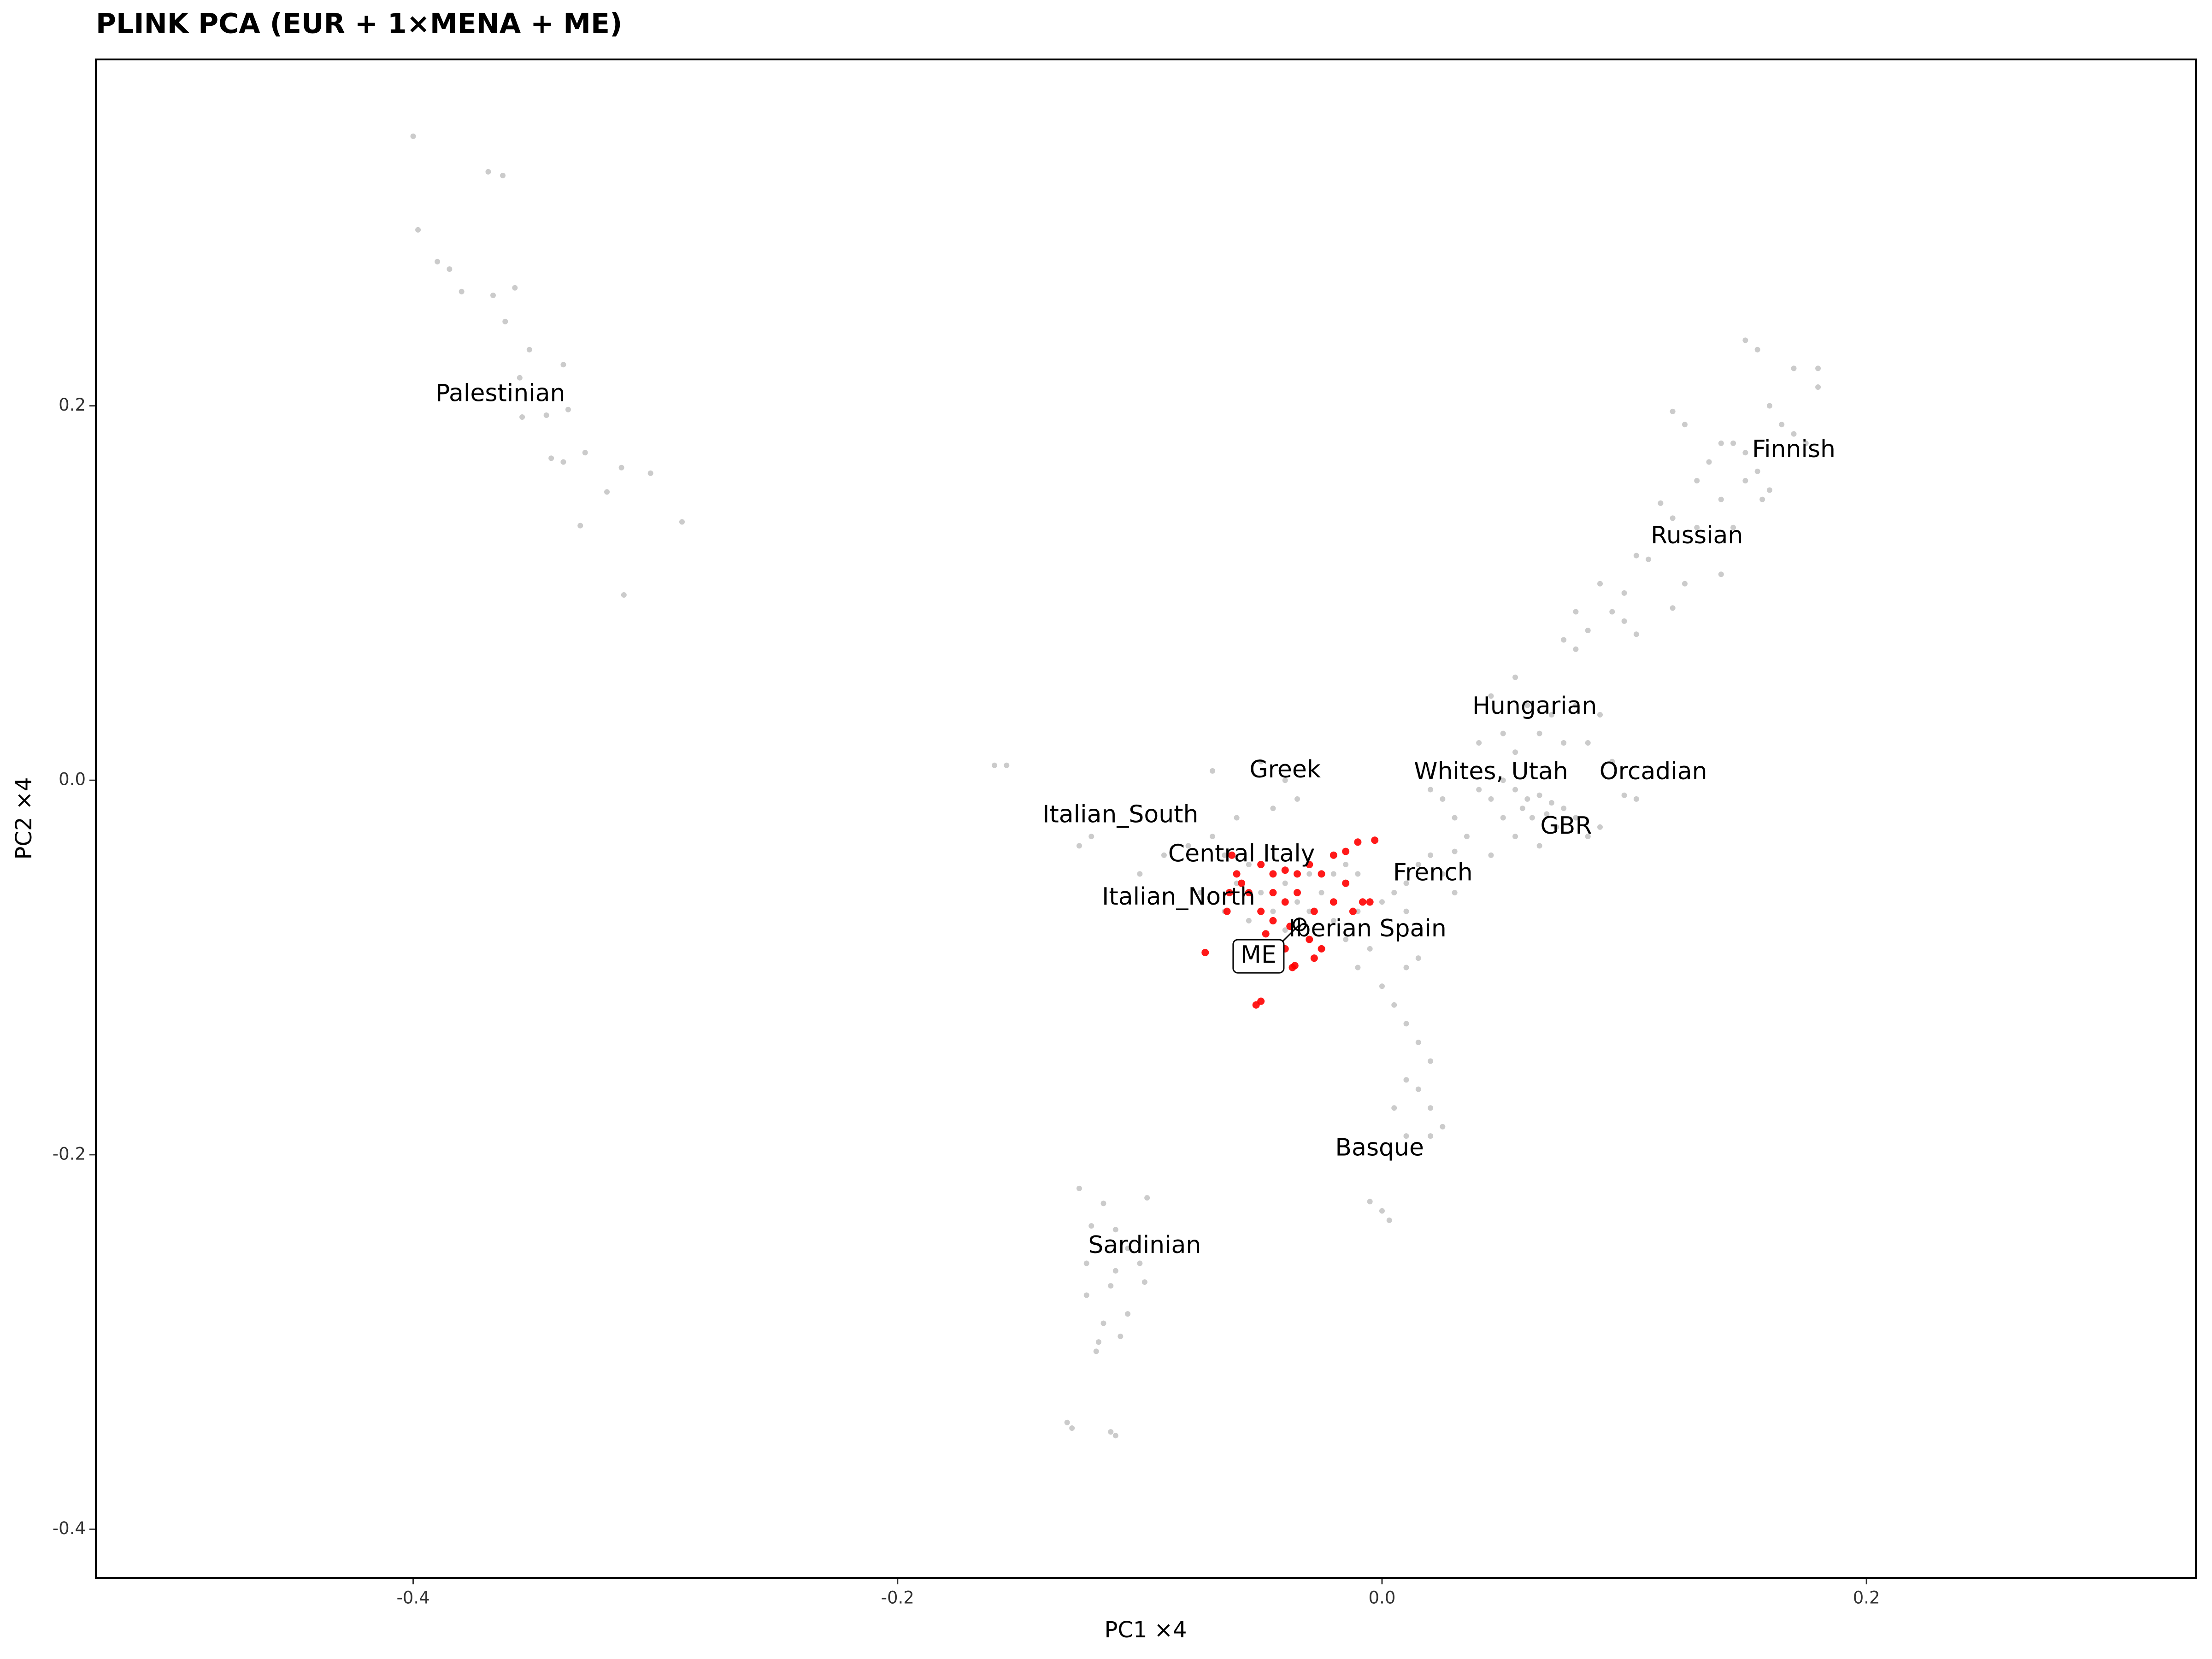 This screenshot has height=1659, width=2212. What do you see at coordinates (1793, 449) in the screenshot?
I see `population-label: Finnish` at bounding box center [1793, 449].